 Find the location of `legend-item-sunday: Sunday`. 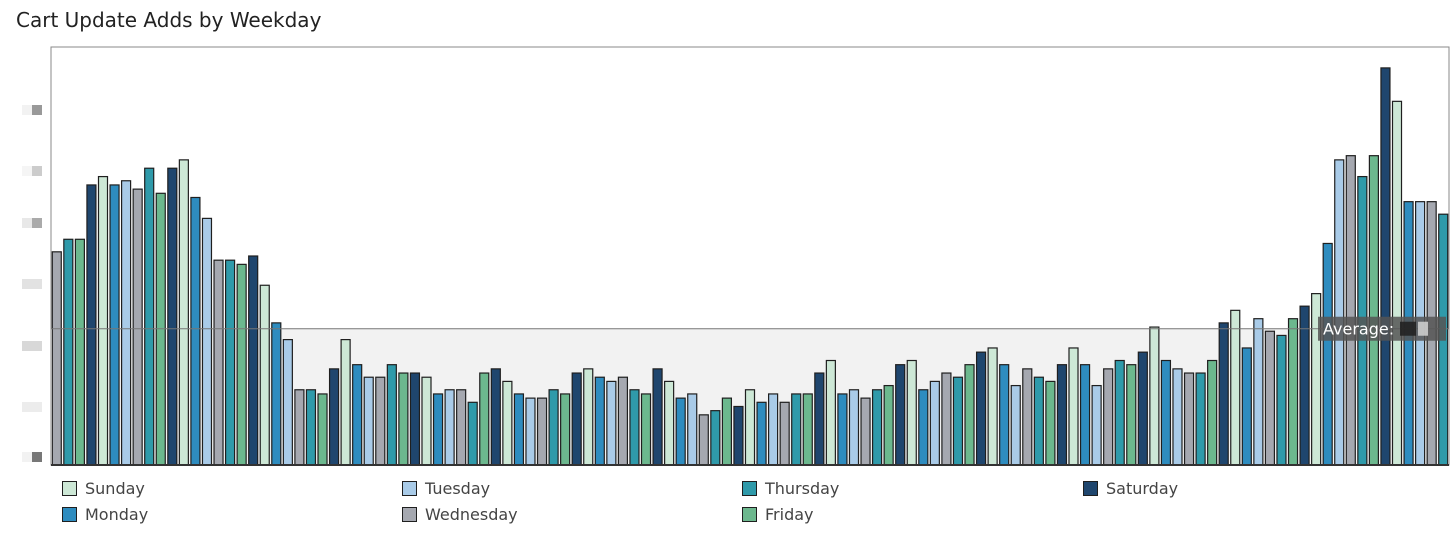

legend-item-sunday: Sunday is located at coordinates (103, 488).